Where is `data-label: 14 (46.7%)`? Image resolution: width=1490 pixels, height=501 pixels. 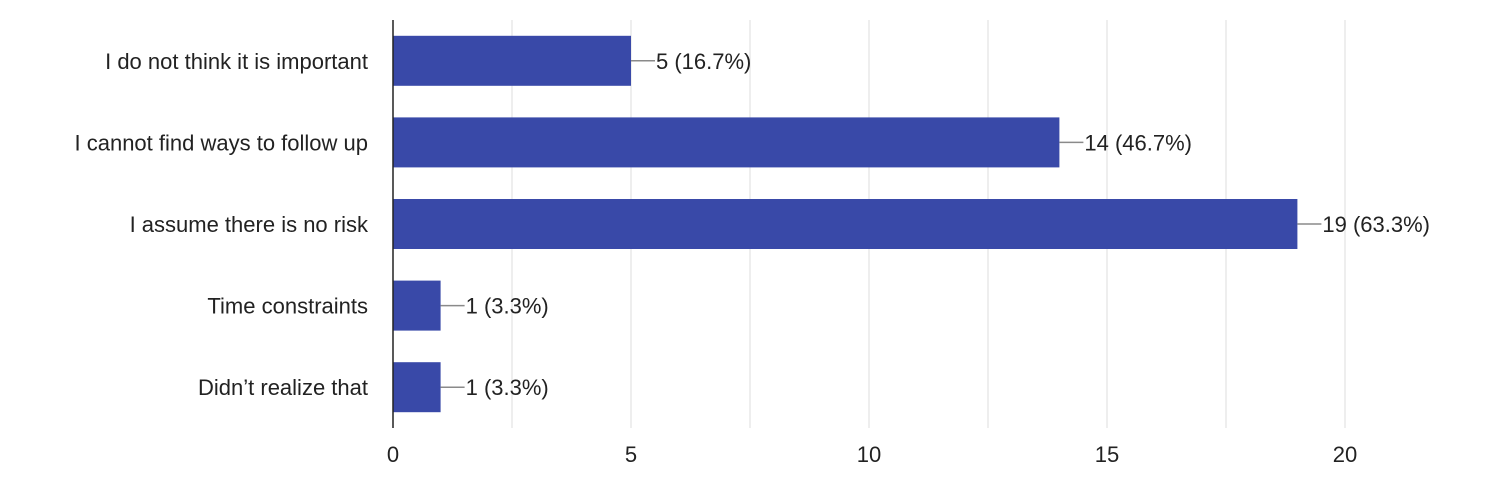
data-label: 14 (46.7%) is located at coordinates (1138, 142).